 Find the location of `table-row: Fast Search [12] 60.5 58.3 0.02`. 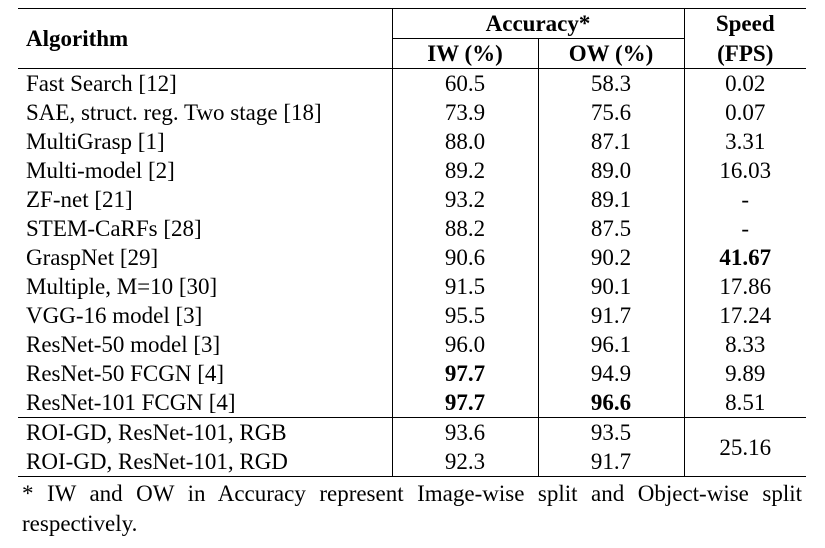

table-row: Fast Search [12] 60.5 58.3 0.02 is located at coordinates (412, 83).